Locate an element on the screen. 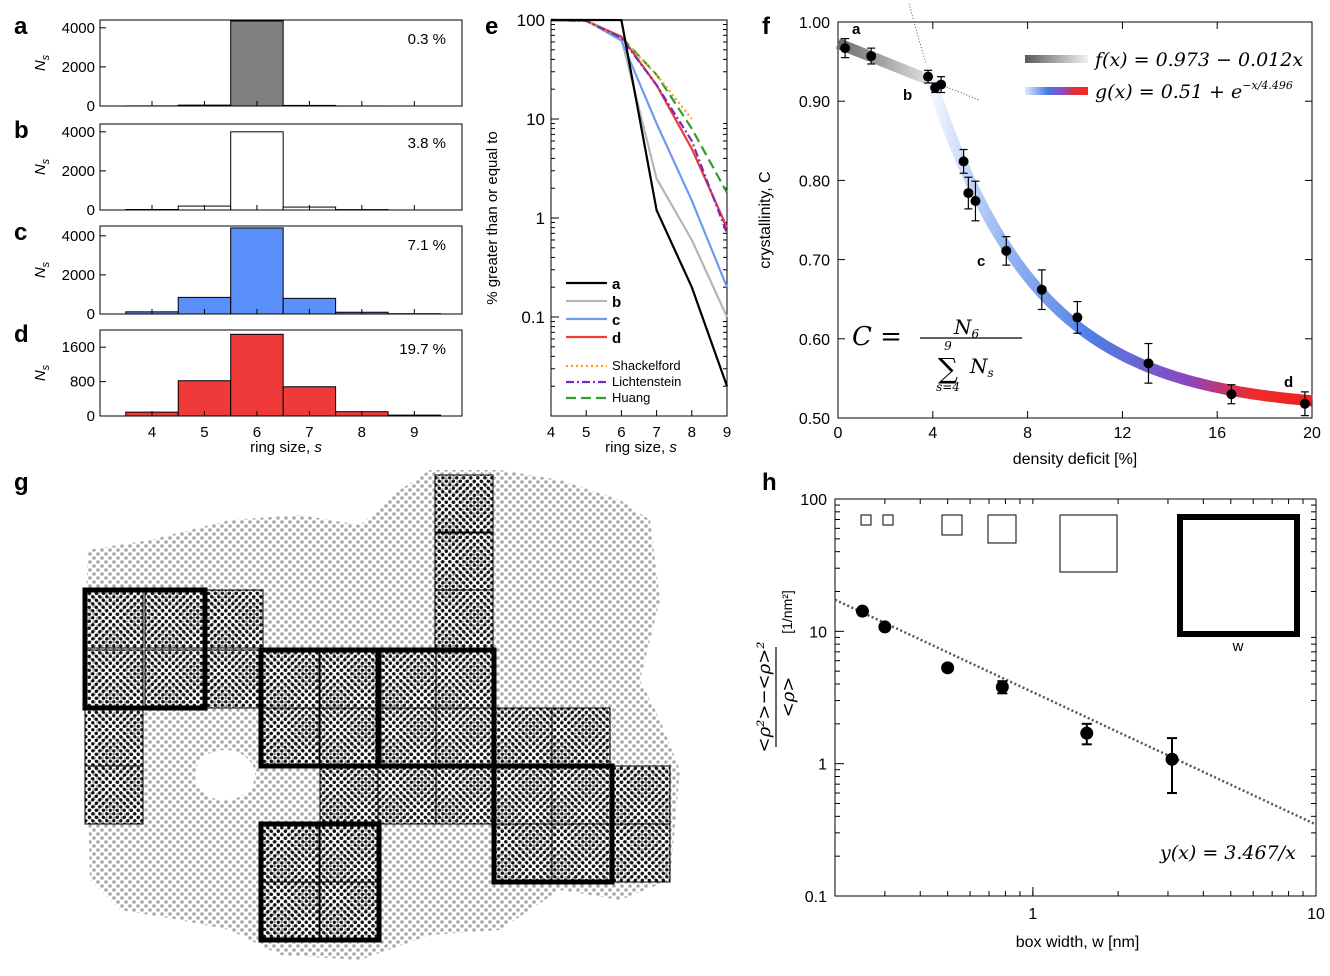 This screenshot has height=976, width=1330. y-axis-label: crystallinity, C is located at coordinates (765, 220).